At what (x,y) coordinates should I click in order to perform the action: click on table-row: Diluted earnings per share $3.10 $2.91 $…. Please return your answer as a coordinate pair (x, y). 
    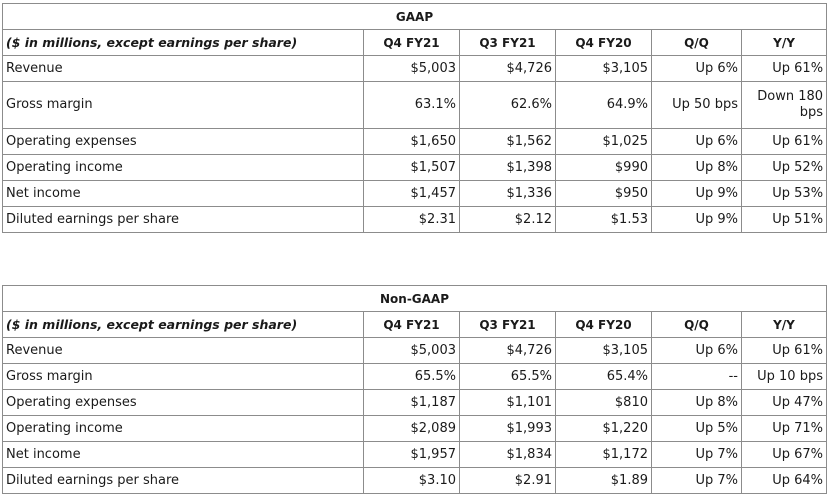
    Looking at the image, I should click on (414, 480).